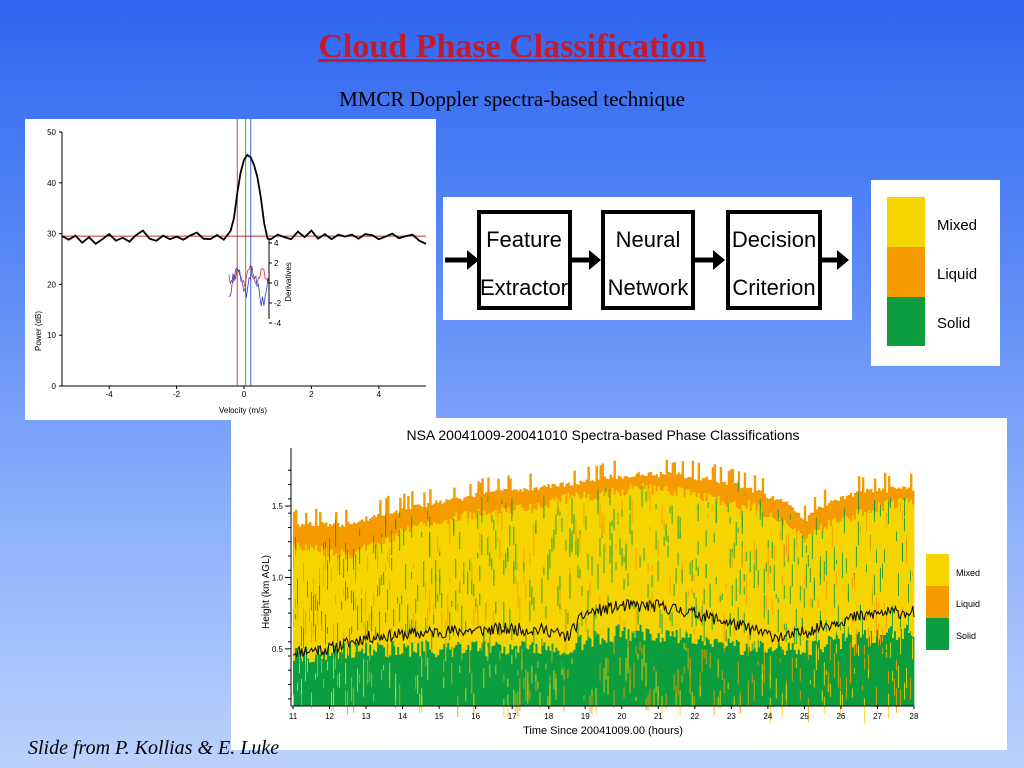 Image resolution: width=1024 pixels, height=768 pixels. Describe the element at coordinates (51, 284) in the screenshot. I see `spectrum-y-tick-label: 20` at that location.